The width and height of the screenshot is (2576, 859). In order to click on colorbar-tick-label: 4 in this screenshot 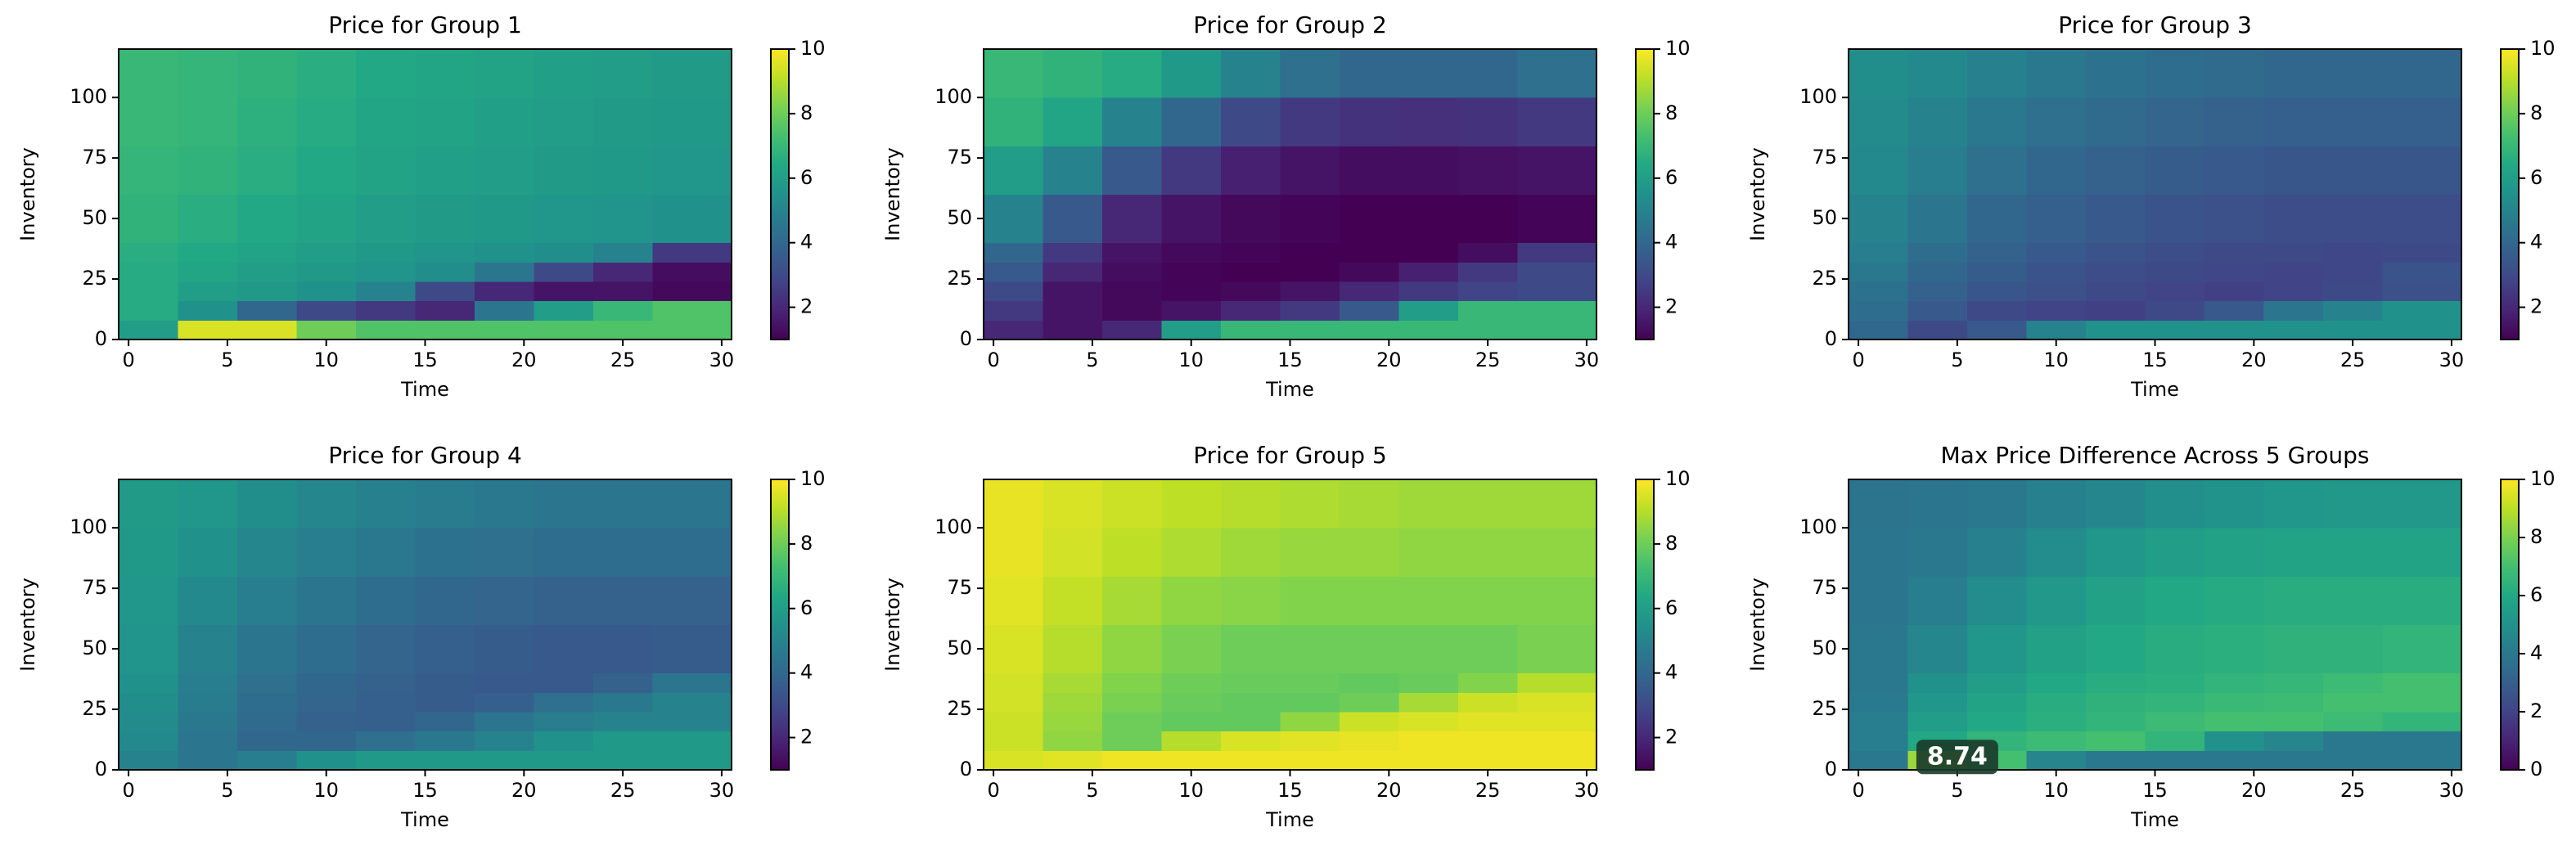, I will do `click(2536, 242)`.